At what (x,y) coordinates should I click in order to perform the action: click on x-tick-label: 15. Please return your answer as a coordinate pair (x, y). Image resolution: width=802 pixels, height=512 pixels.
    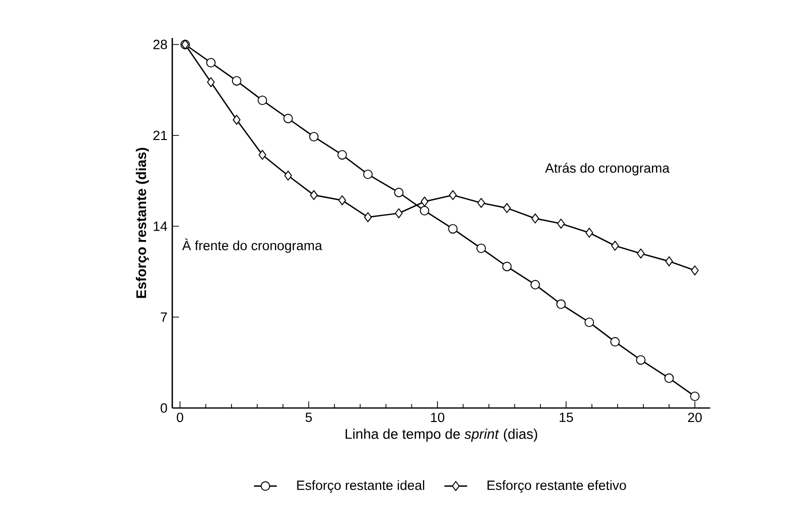
    Looking at the image, I should click on (566, 417).